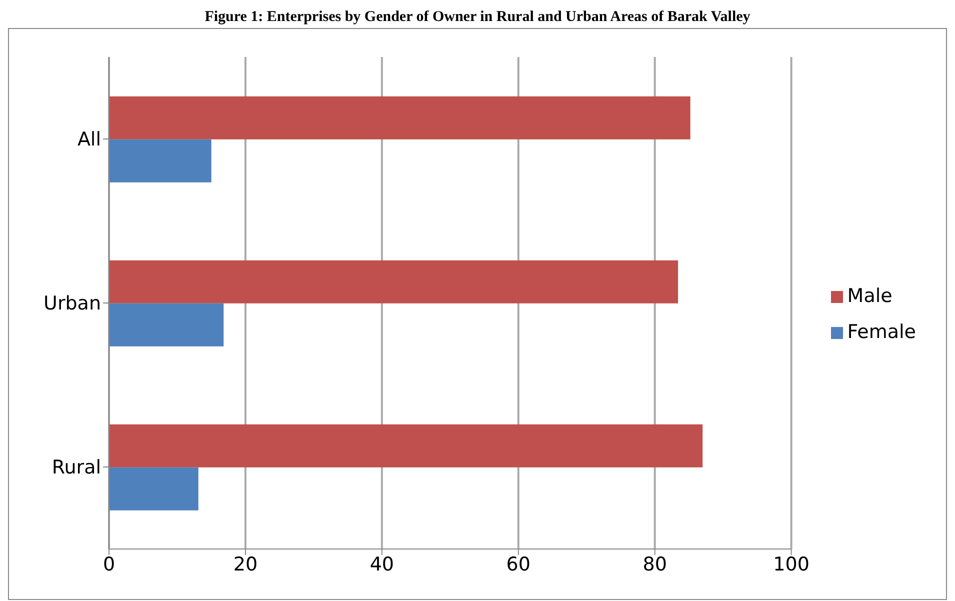 The width and height of the screenshot is (955, 601). I want to click on y-tick-label: All, so click(89, 139).